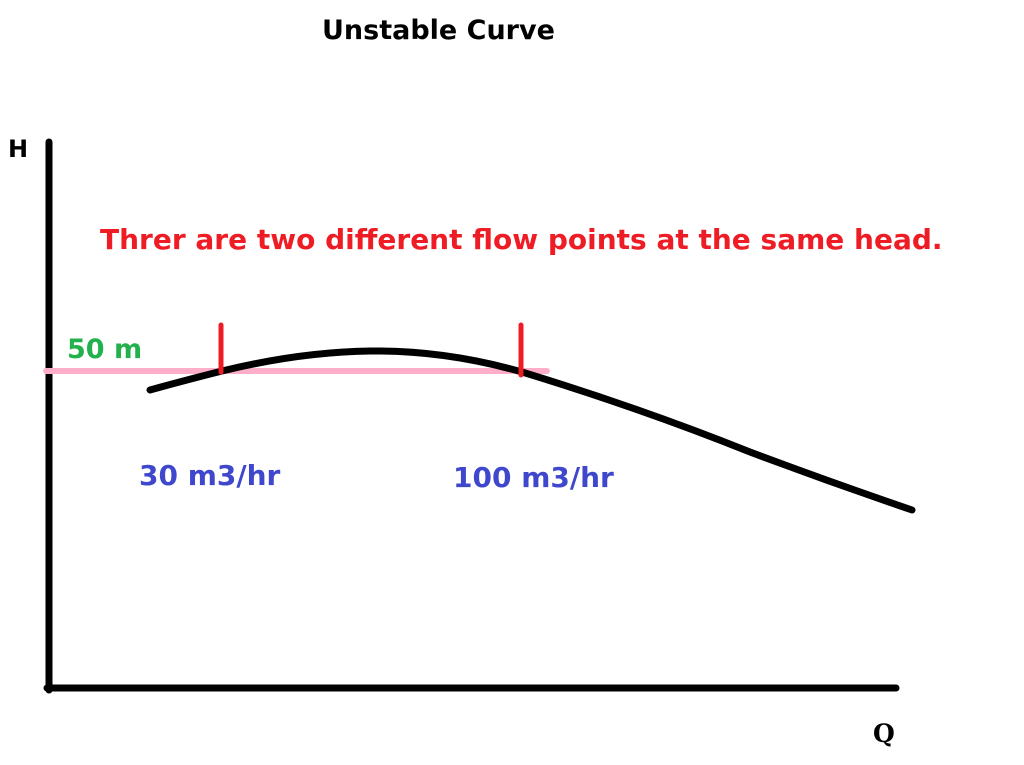  I want to click on chart-title: Unstable Curve, so click(438, 30).